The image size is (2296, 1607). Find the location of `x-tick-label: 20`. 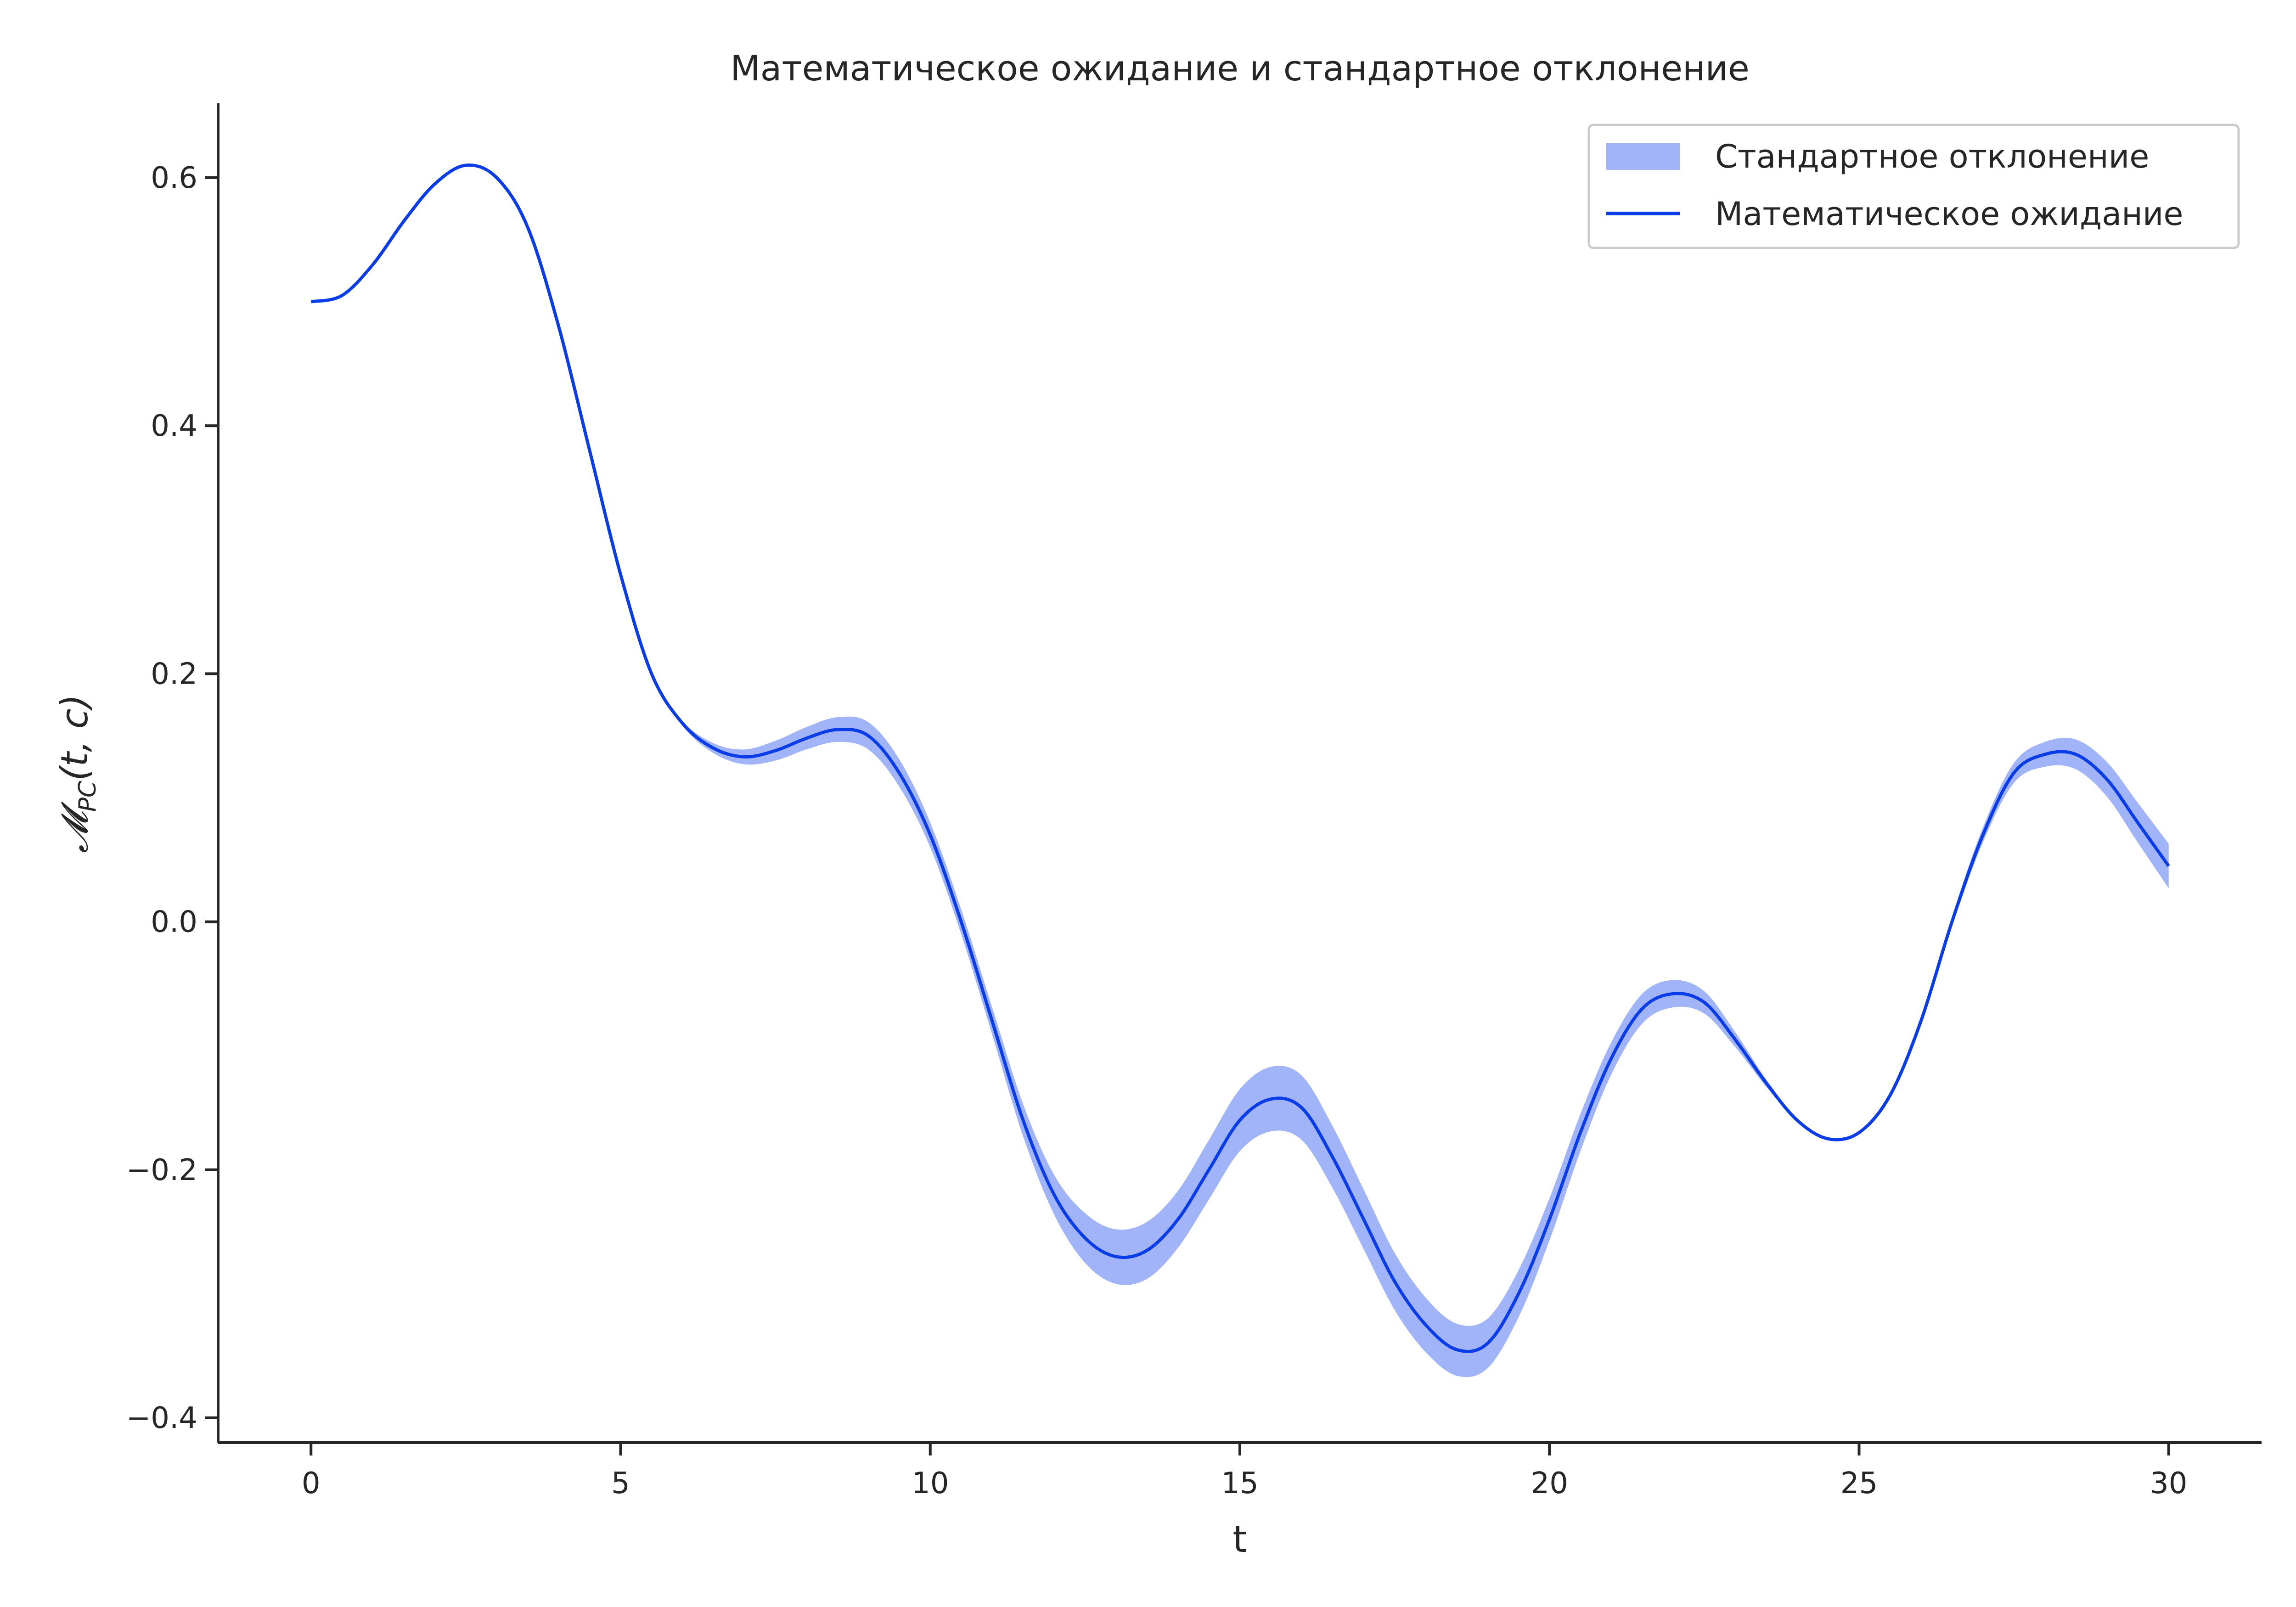

x-tick-label: 20 is located at coordinates (1550, 1483).